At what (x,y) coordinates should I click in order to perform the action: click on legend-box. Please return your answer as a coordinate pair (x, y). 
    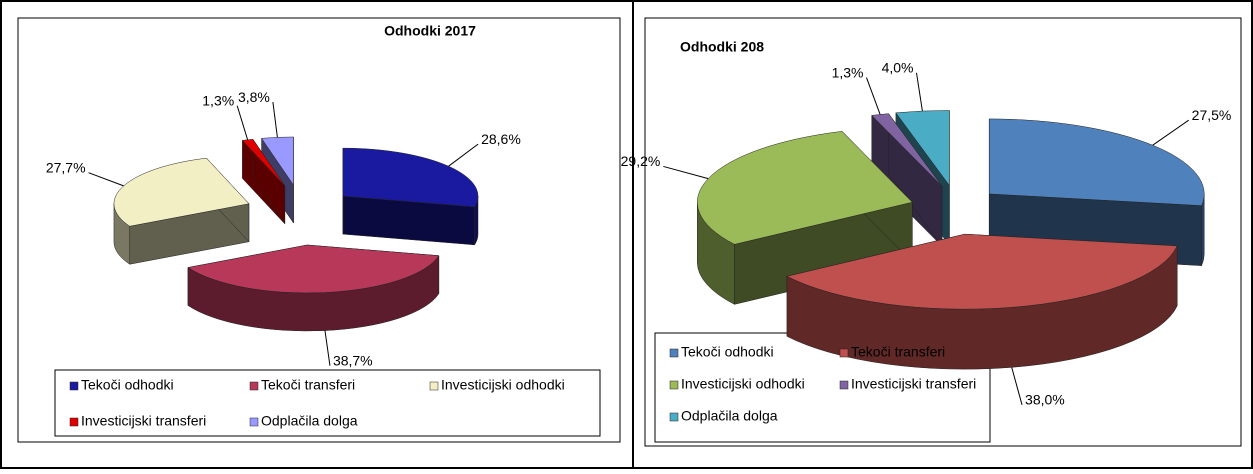
    Looking at the image, I should click on (327, 403).